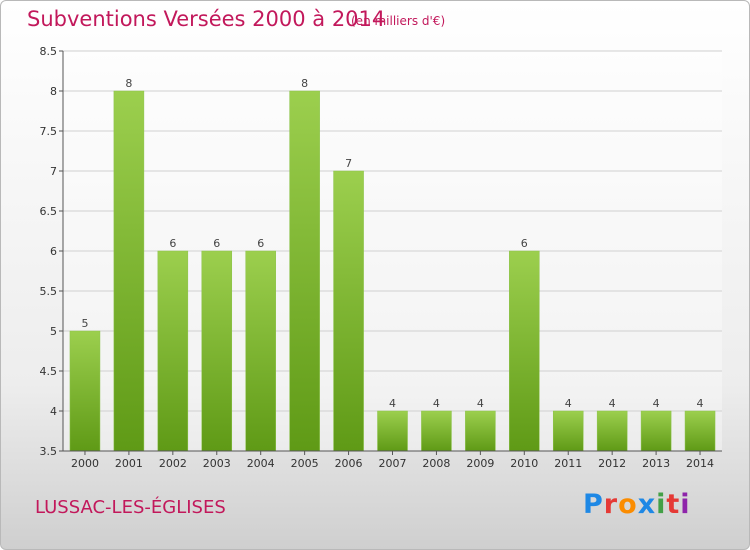 This screenshot has height=550, width=750. Describe the element at coordinates (393, 463) in the screenshot. I see `x-tick-label: 2007` at that location.